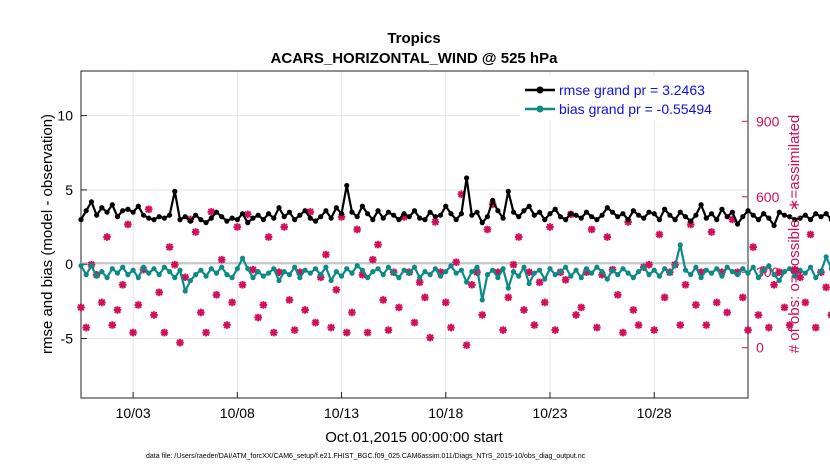 The width and height of the screenshot is (830, 470). Describe the element at coordinates (633, 98) in the screenshot. I see `legend-box` at that location.